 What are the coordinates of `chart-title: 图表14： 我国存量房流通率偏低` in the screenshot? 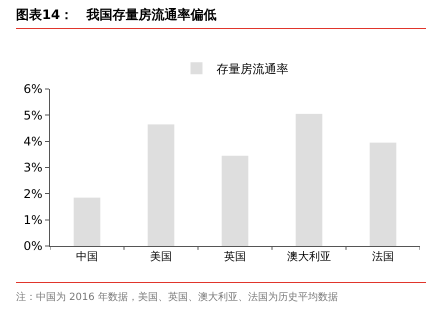 It's located at (116, 15).